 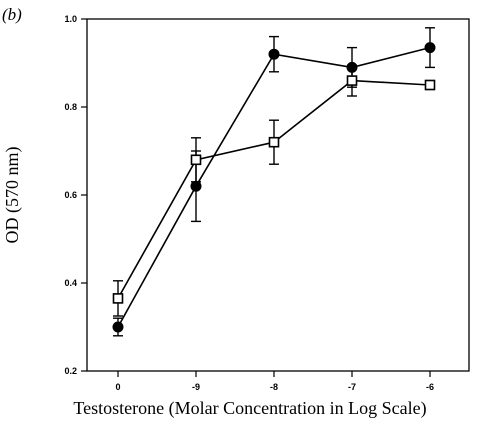 What do you see at coordinates (70, 19) in the screenshot?
I see `y-tick-label: 1.0` at bounding box center [70, 19].